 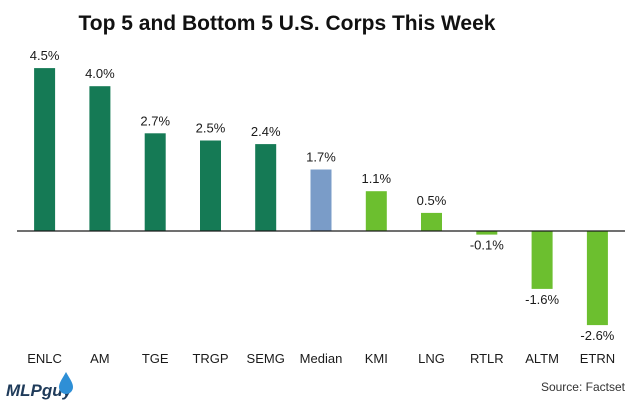 I want to click on data-label-altm: -1.6%, so click(x=542, y=299).